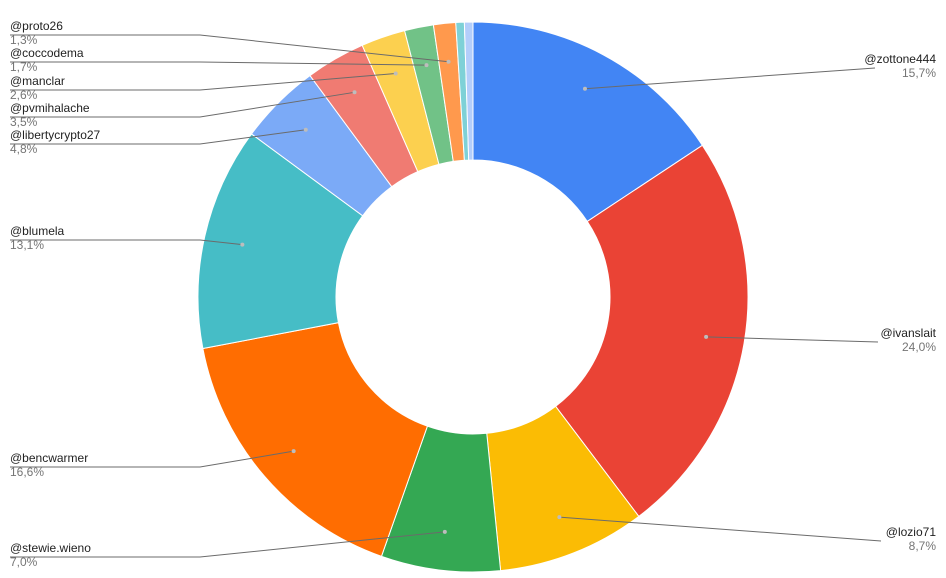 Image resolution: width=946 pixels, height=578 pixels. What do you see at coordinates (37, 231) in the screenshot?
I see `slice-name-label: @blumela` at bounding box center [37, 231].